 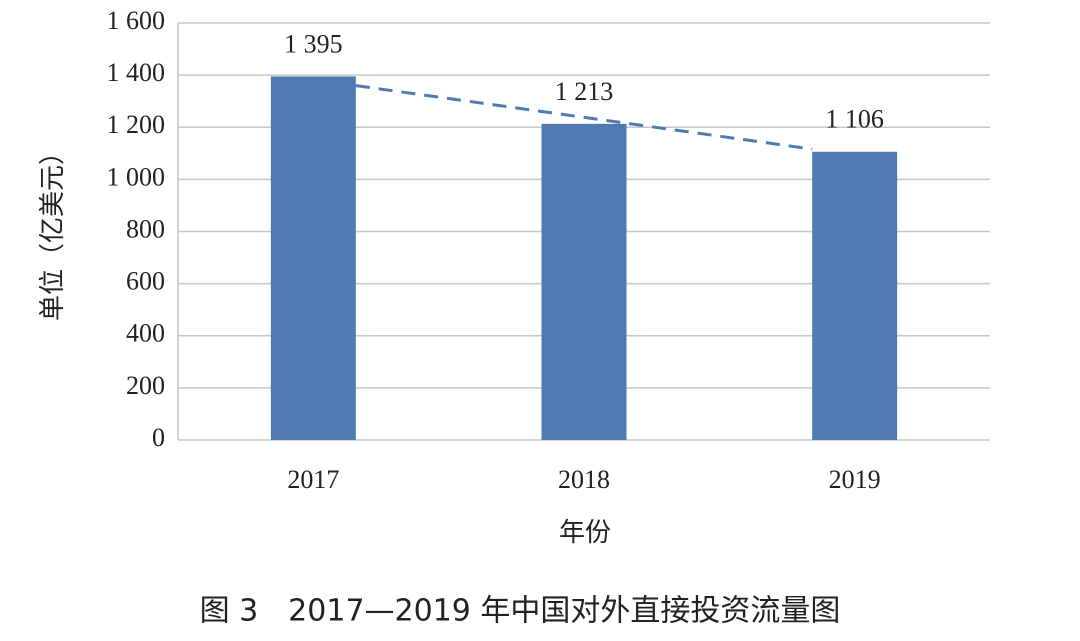 What do you see at coordinates (313, 43) in the screenshot?
I see `value-label: 1 395` at bounding box center [313, 43].